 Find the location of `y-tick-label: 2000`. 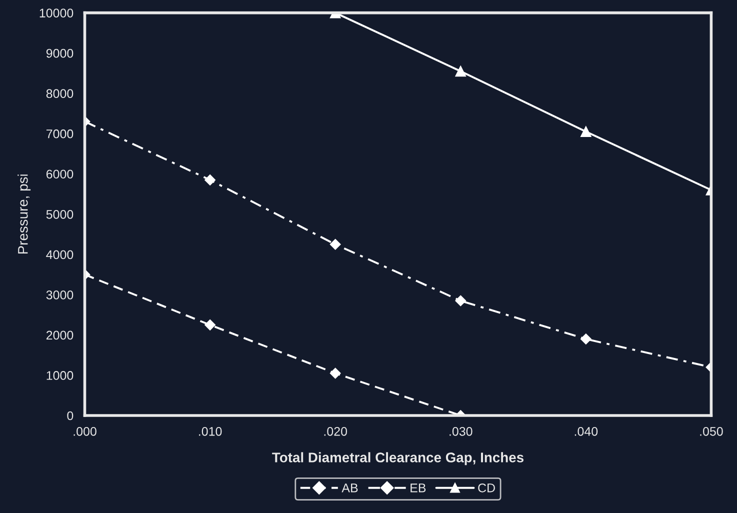

y-tick-label: 2000 is located at coordinates (60, 335).